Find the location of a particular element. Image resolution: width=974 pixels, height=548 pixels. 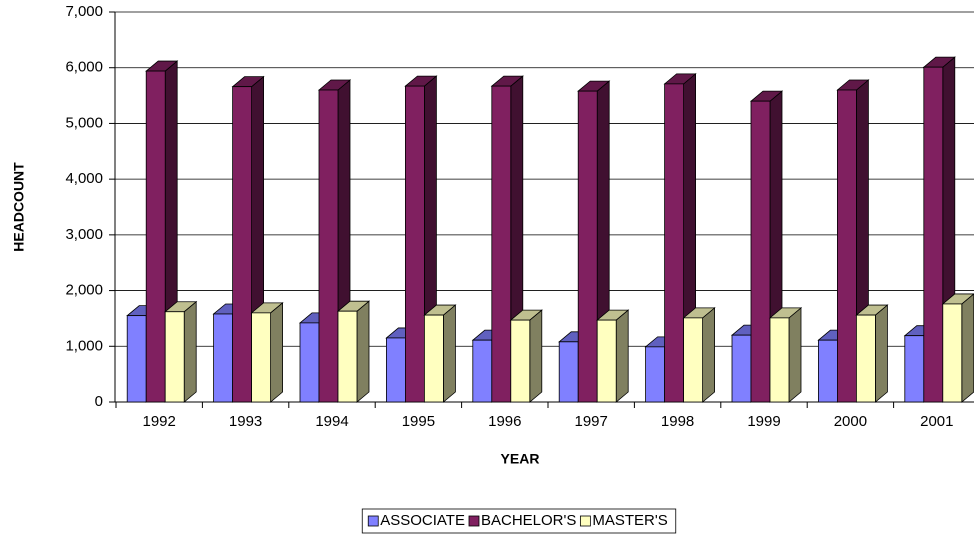

x-tick-label: 2001 is located at coordinates (936, 421).